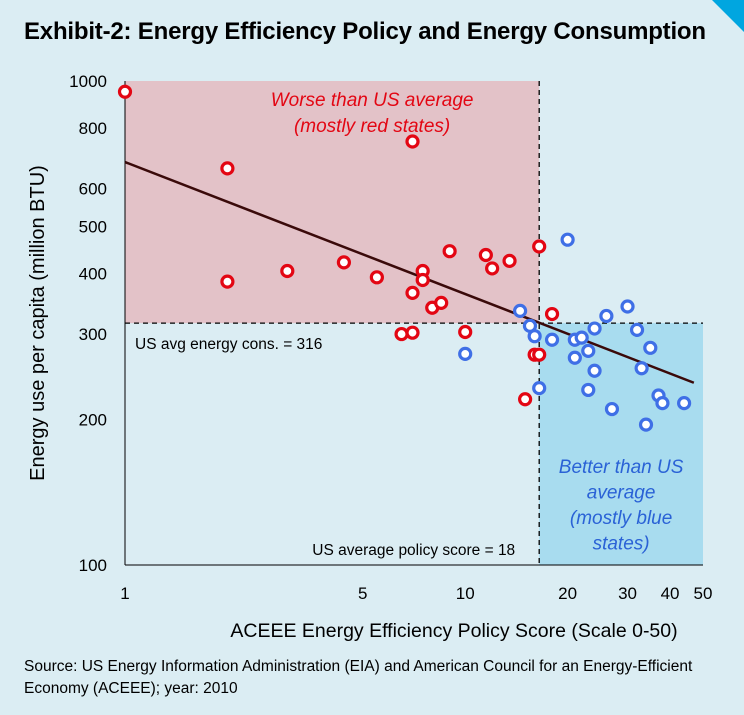 The width and height of the screenshot is (744, 715). Describe the element at coordinates (728, 16) in the screenshot. I see `corner-decoration` at that location.